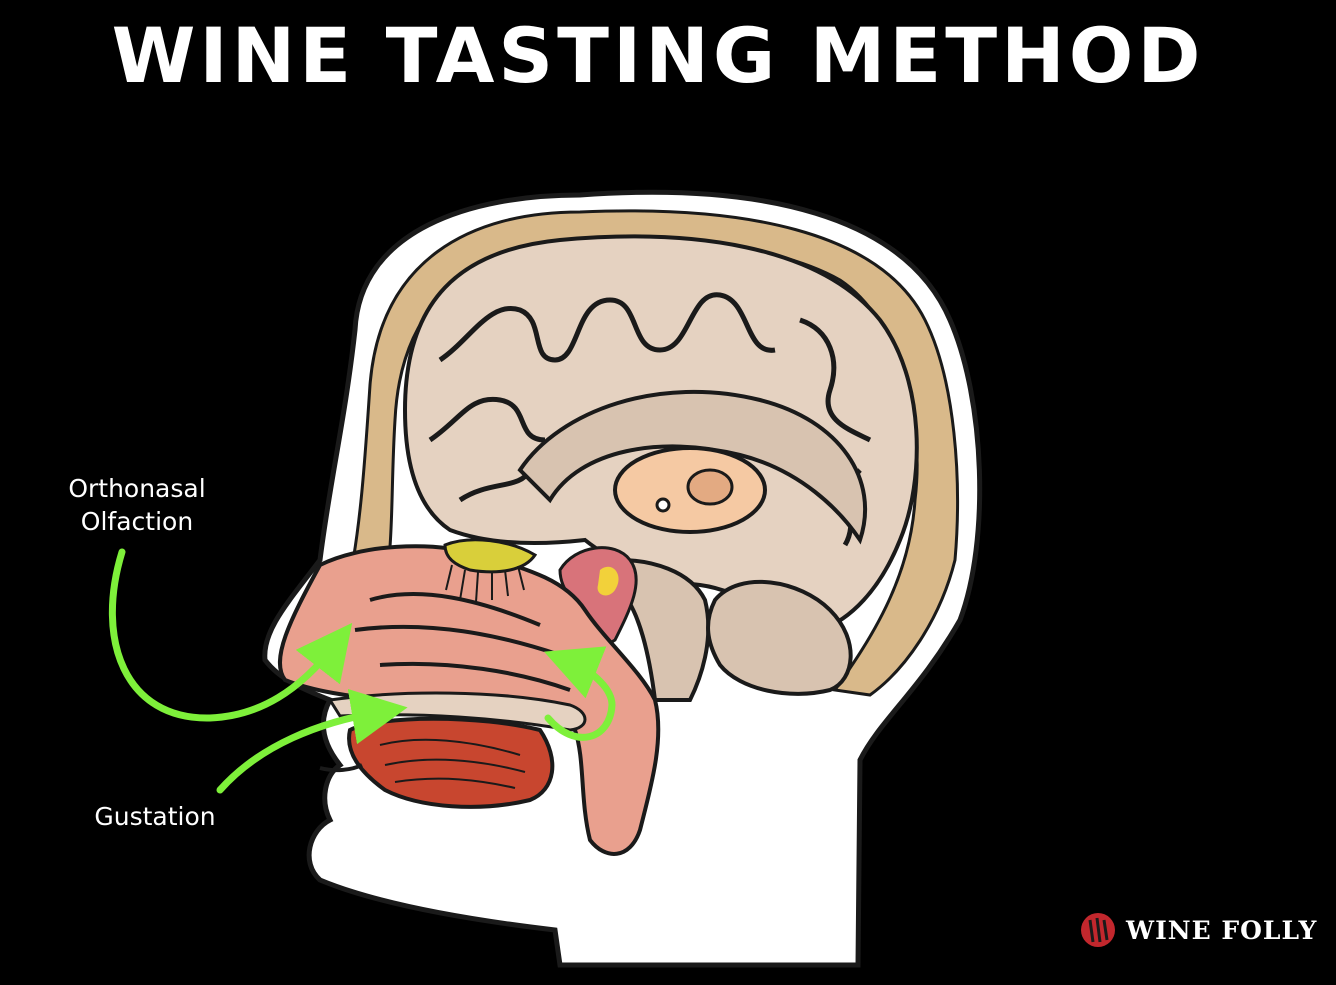 The height and width of the screenshot is (985, 1336). I want to click on orthonasal-label-line2: Olfaction, so click(137, 521).